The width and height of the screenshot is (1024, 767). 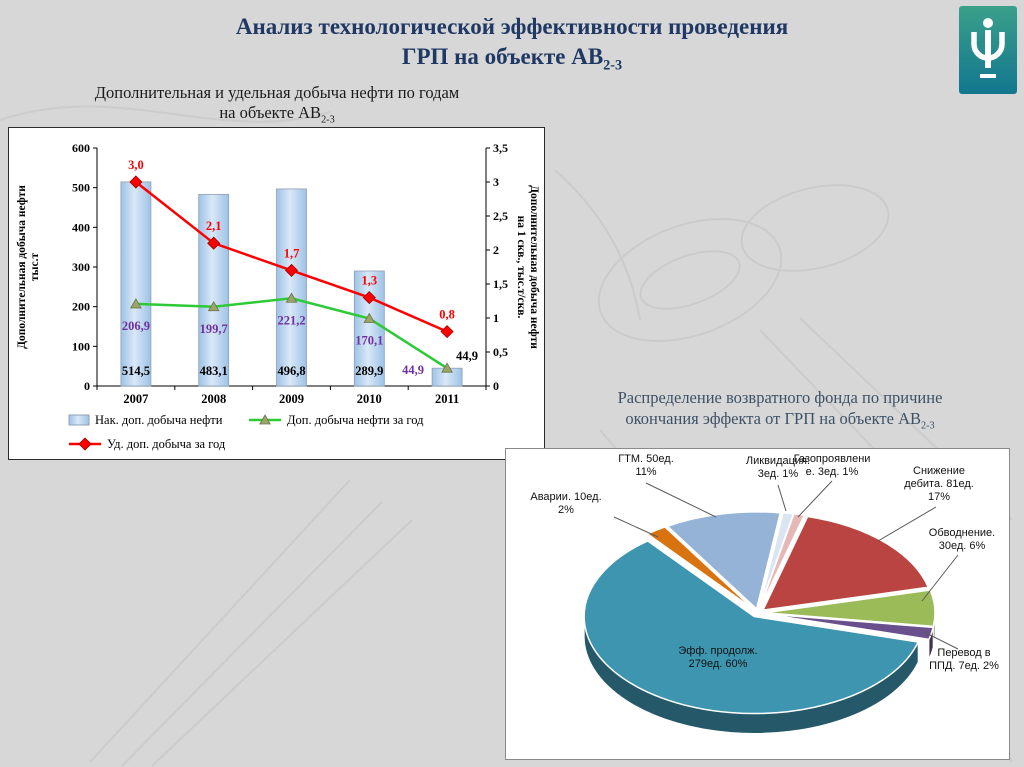 I want to click on svg-text: 100, so click(x=81, y=346).